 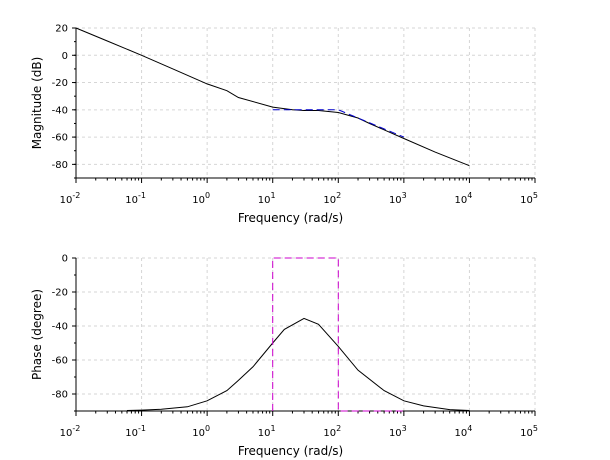 I want to click on y-axis-label: Magnitude (dB), so click(x=37, y=103).